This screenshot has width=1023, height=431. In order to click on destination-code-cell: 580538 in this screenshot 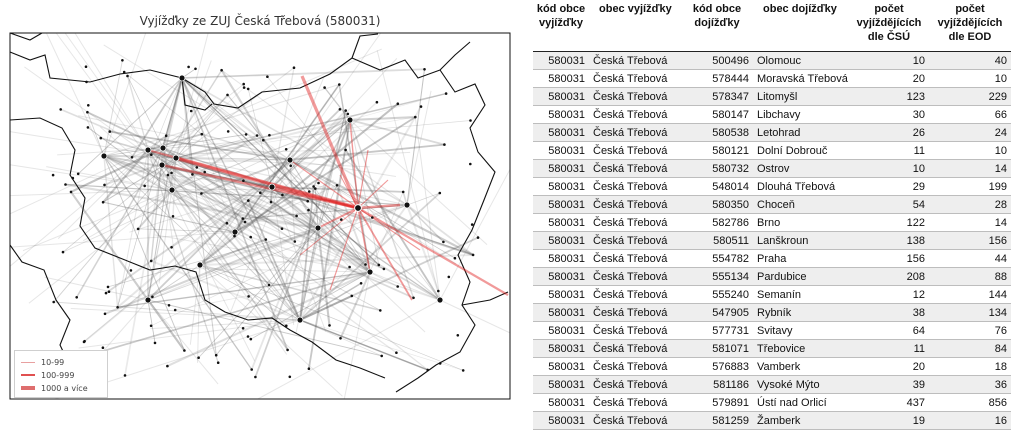, I will do `click(717, 132)`.